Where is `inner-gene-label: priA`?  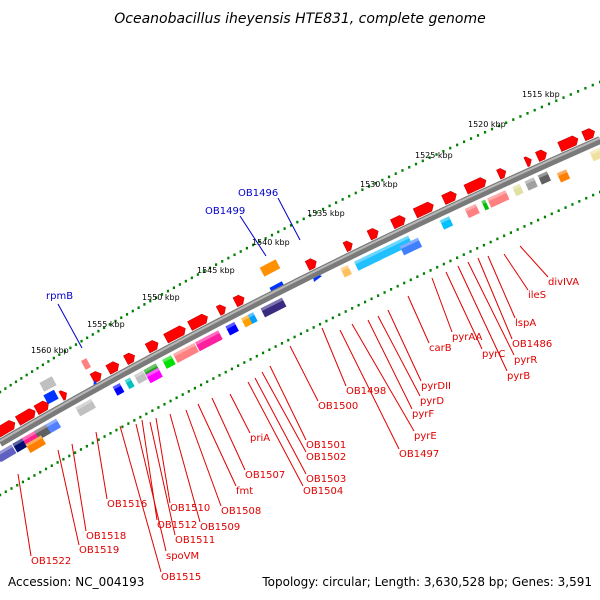
inner-gene-label: priA is located at coordinates (260, 438).